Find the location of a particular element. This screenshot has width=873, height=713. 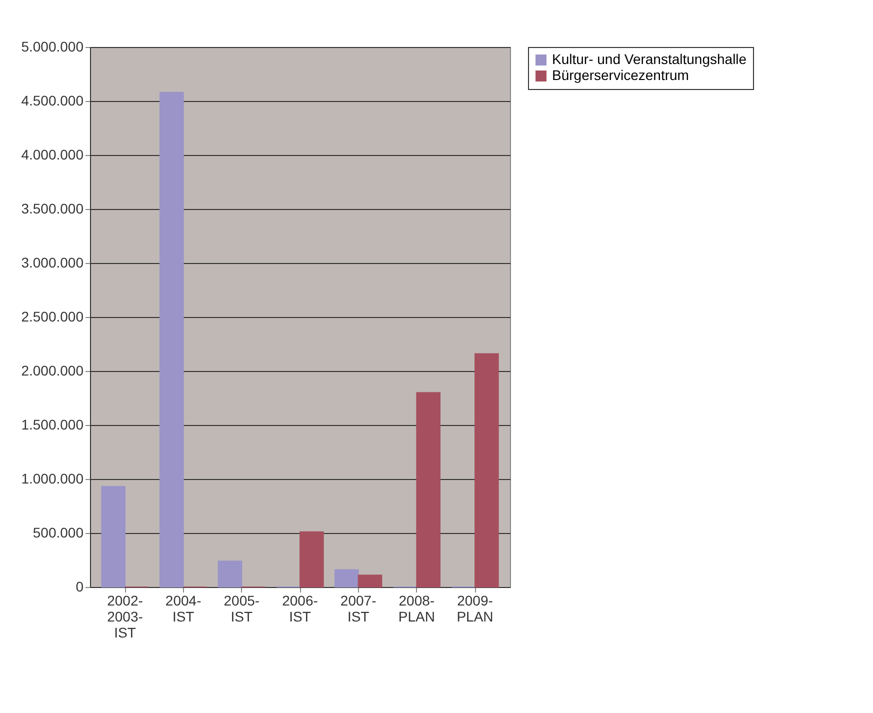

y-tick-label: 3.500.000 is located at coordinates (52, 208).